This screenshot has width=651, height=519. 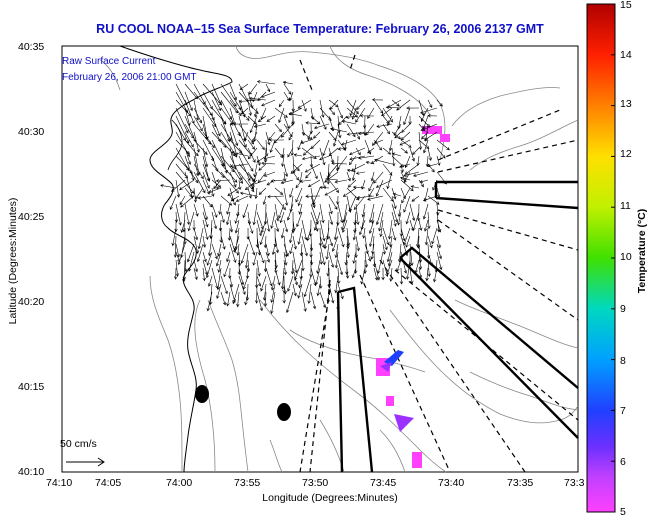 What do you see at coordinates (247, 483) in the screenshot?
I see `x-tick-label: 73:55` at bounding box center [247, 483].